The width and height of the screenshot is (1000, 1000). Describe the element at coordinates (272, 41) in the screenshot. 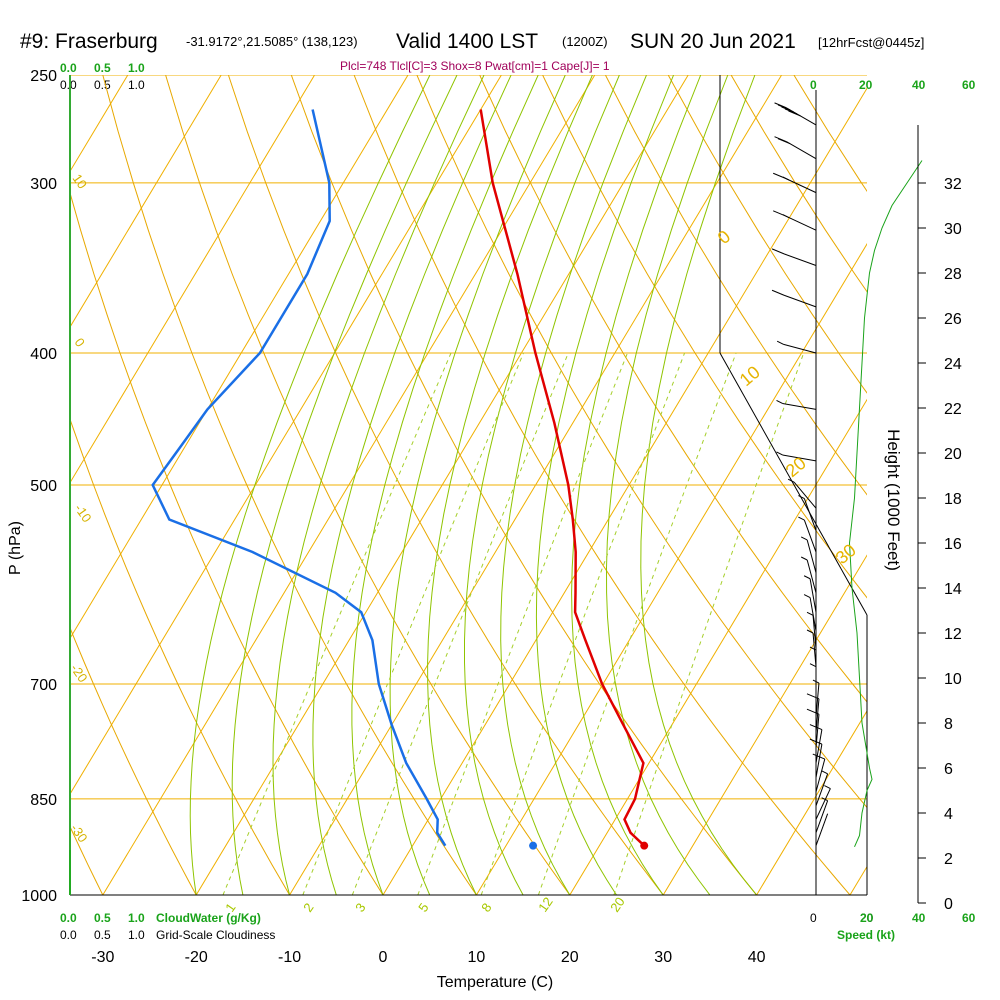

I see `station-coords: -31.9172°,21.5085° (138,123)` at that location.